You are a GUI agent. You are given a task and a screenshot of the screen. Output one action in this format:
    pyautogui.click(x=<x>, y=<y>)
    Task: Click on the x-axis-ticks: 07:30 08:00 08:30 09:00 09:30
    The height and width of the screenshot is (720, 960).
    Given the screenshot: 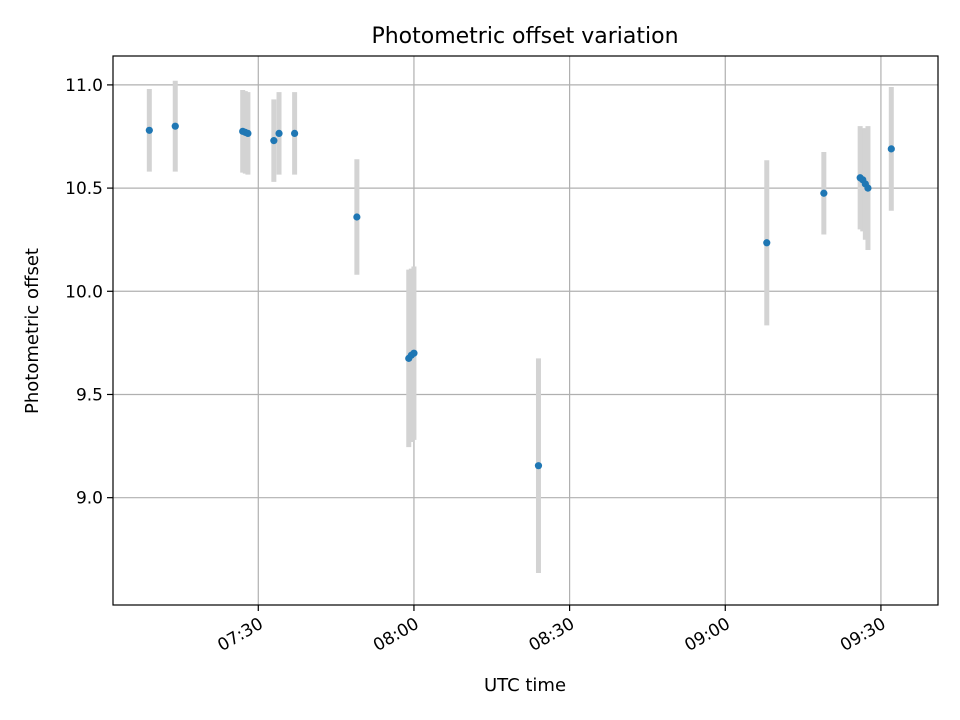 What is the action you would take?
    pyautogui.click(x=551, y=630)
    